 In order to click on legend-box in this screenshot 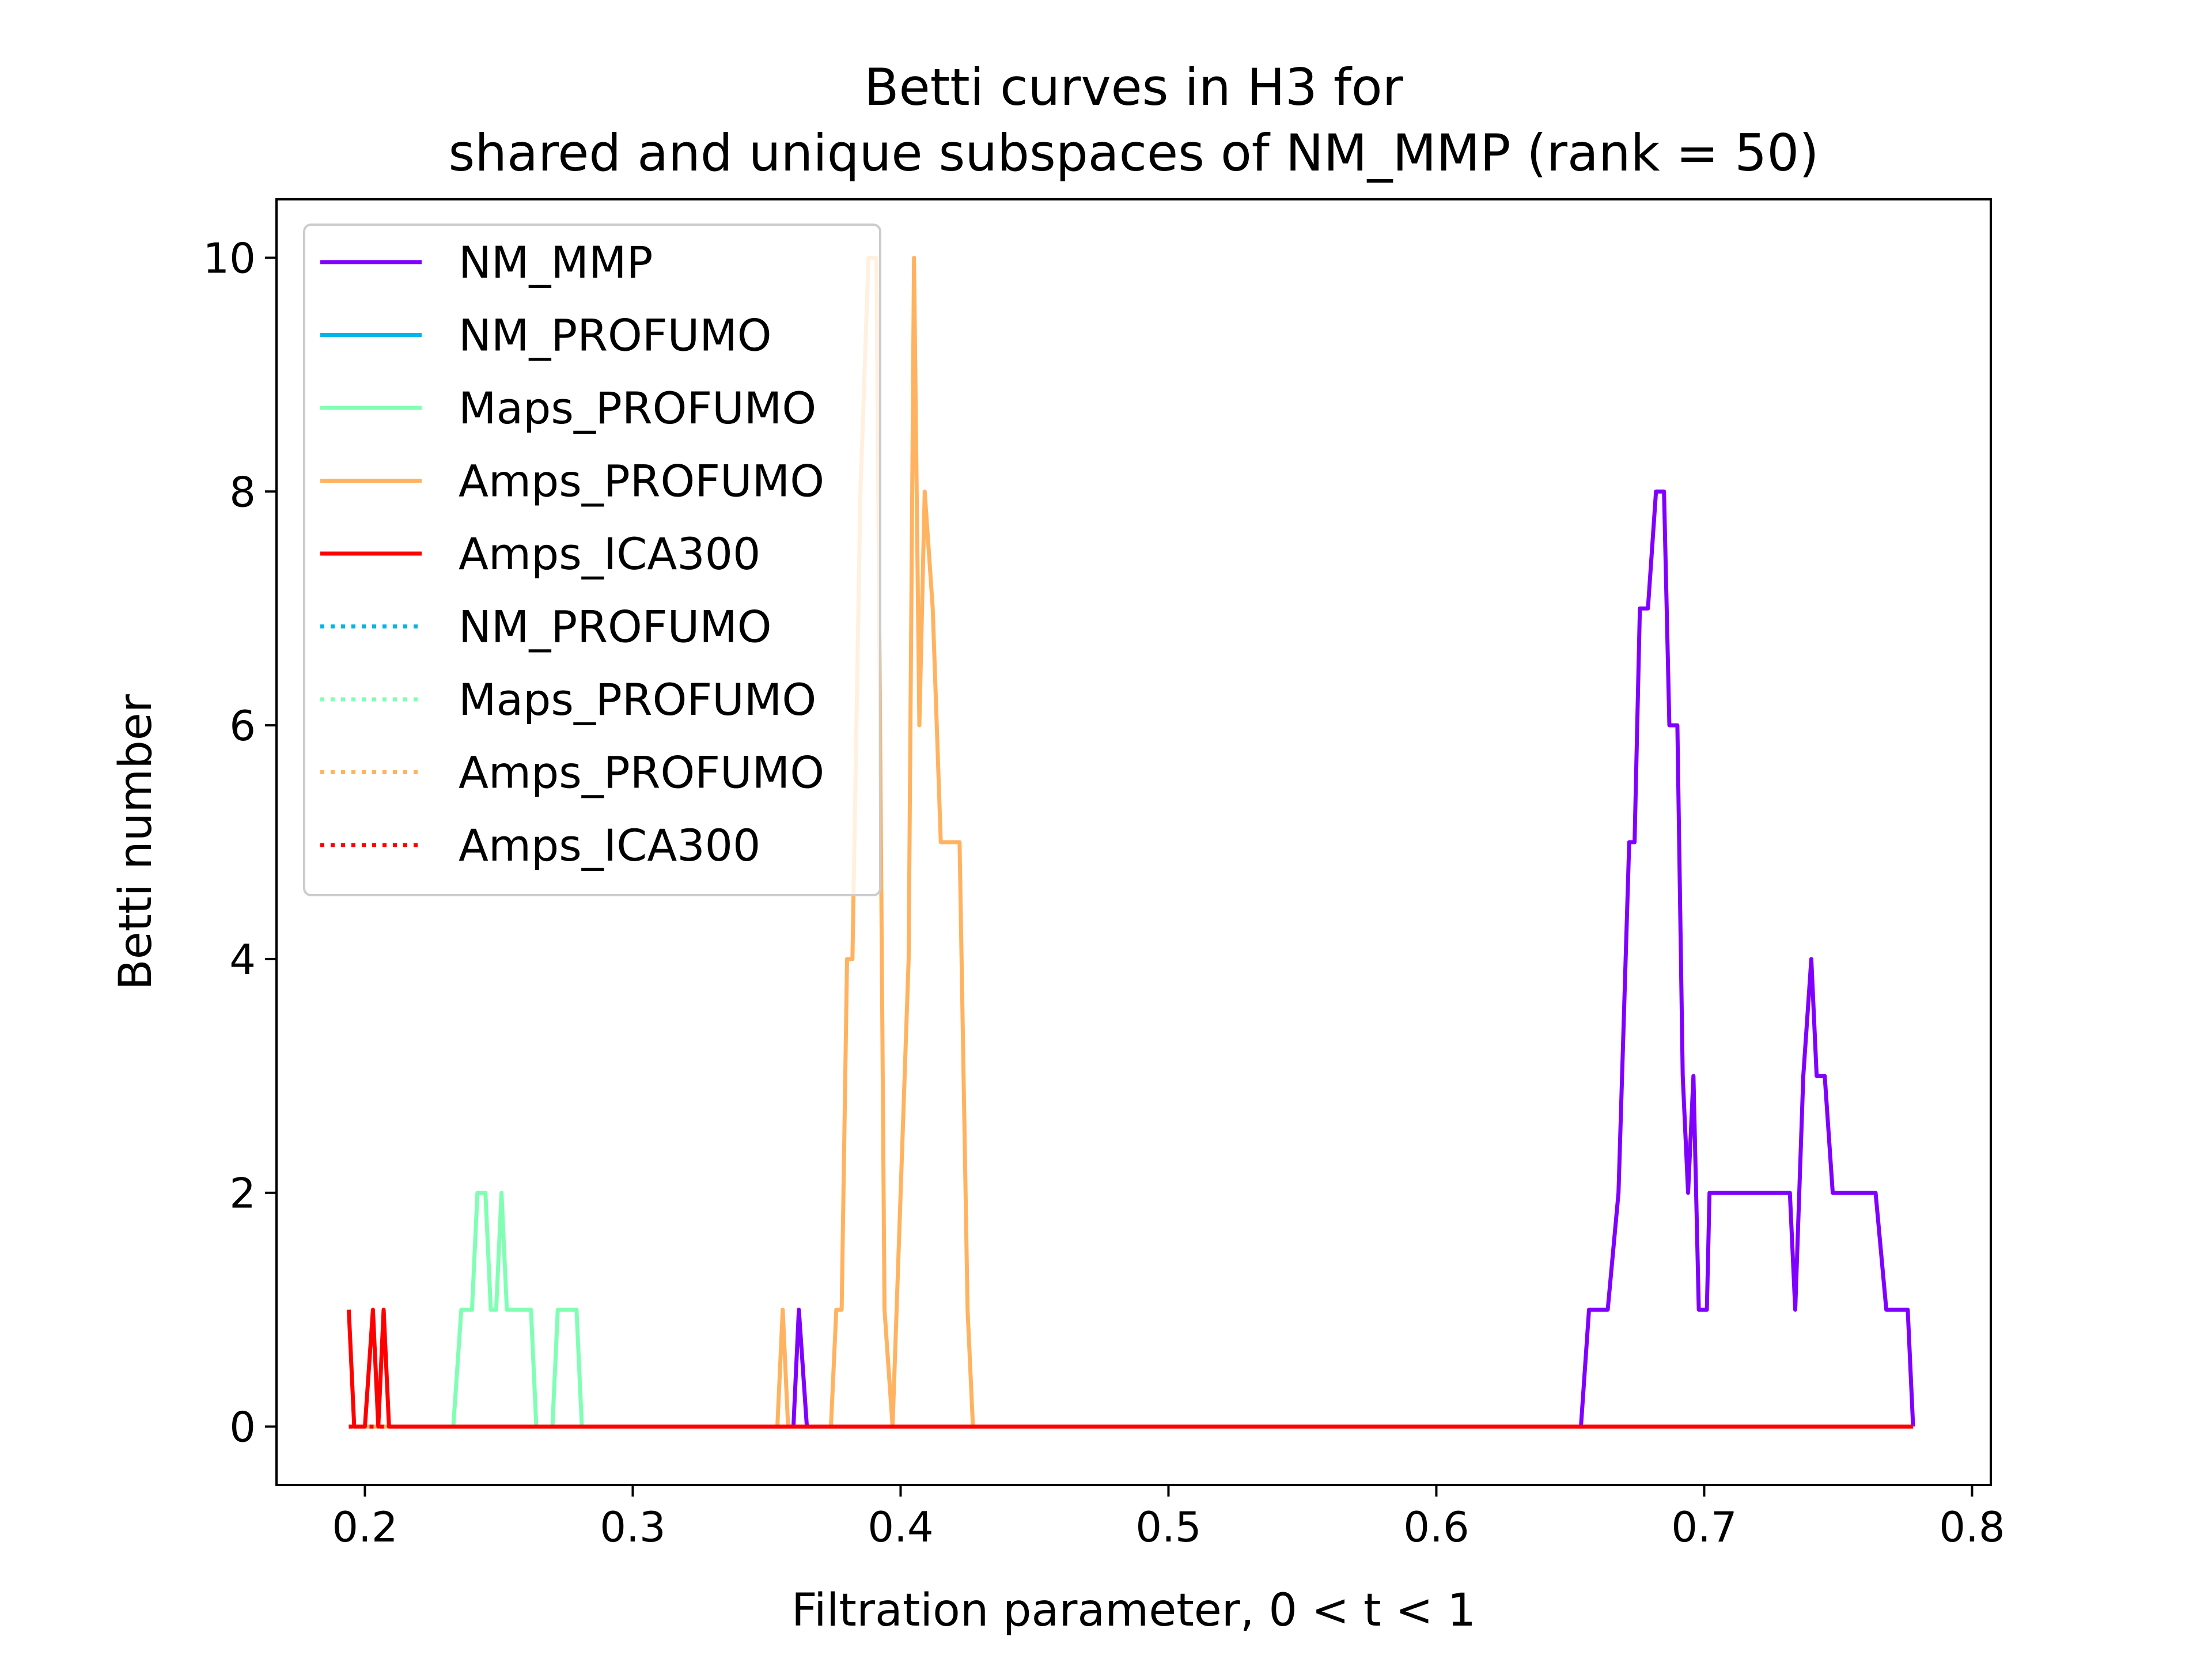, I will do `click(592, 560)`.